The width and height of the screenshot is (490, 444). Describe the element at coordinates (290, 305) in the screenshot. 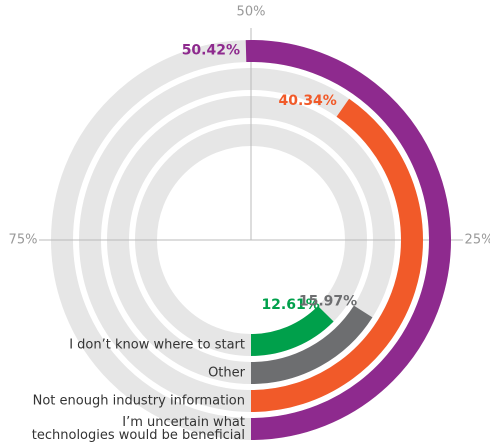

I see `value-label: 12.61%` at that location.